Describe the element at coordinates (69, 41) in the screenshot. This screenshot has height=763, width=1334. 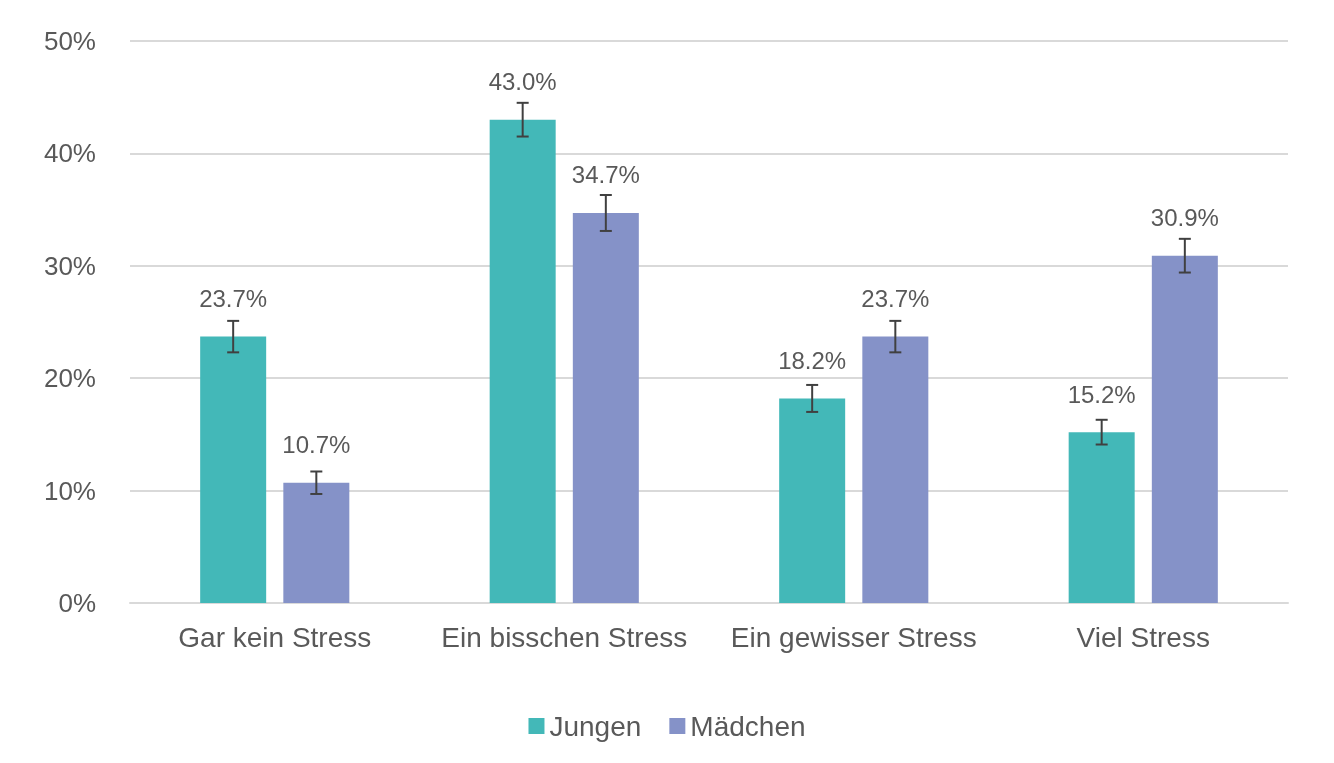
I see `y-tick-label: 50%` at that location.